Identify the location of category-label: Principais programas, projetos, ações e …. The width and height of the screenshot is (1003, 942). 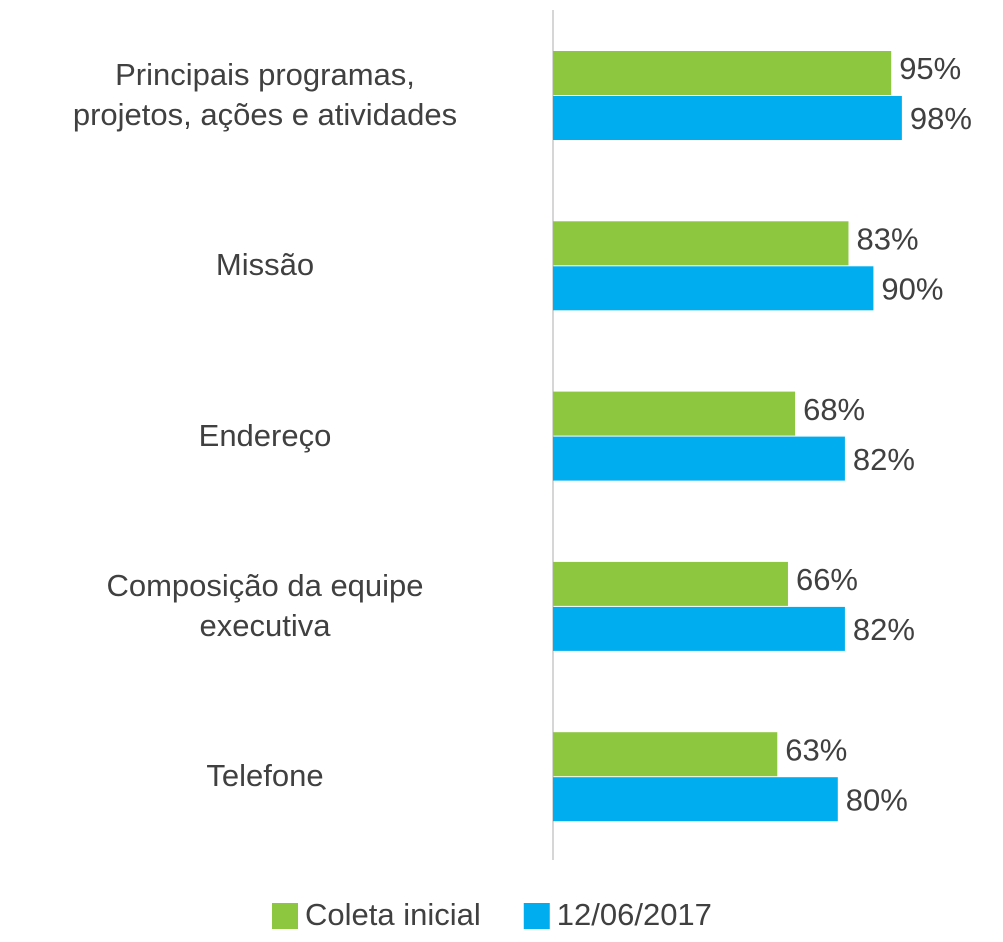
(265, 94).